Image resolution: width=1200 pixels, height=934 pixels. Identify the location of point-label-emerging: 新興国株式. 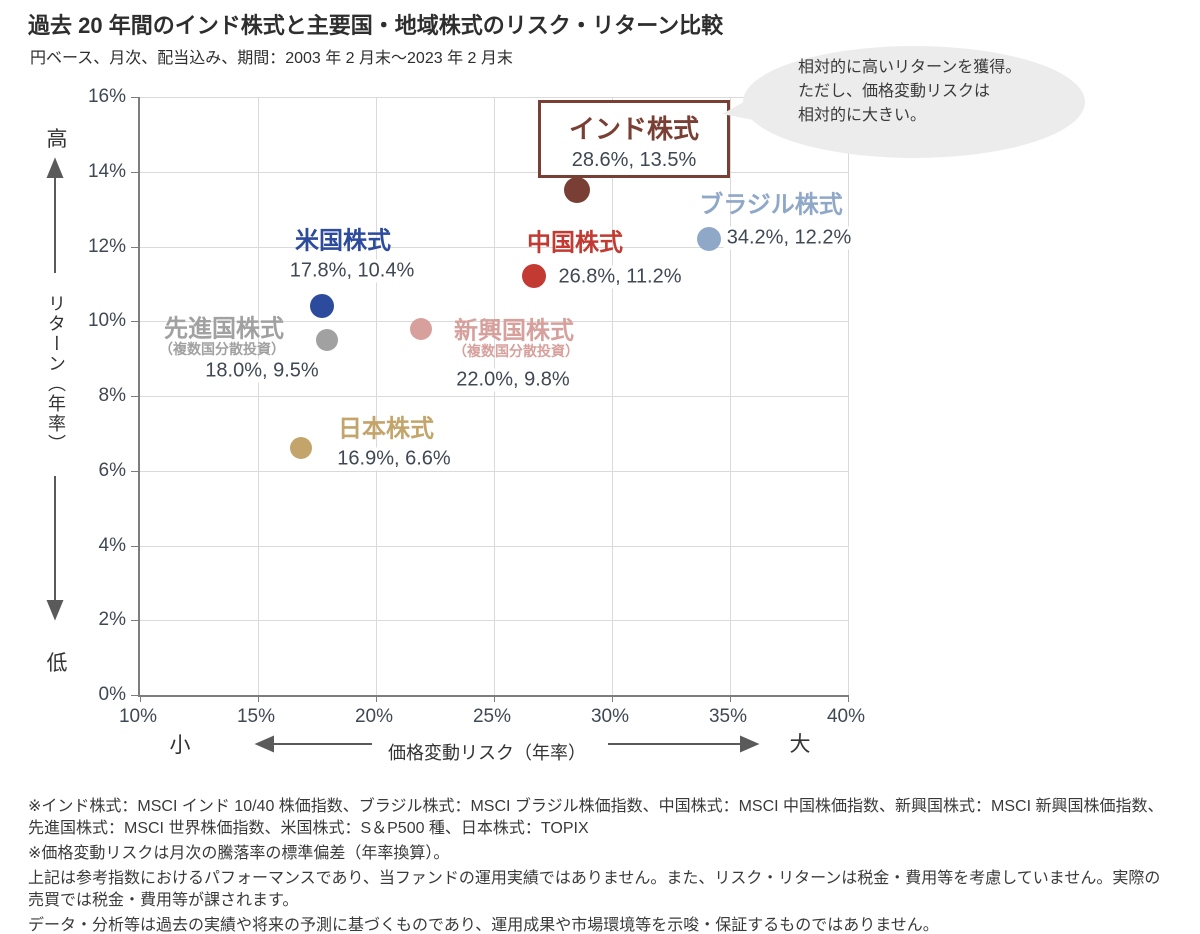
(514, 331).